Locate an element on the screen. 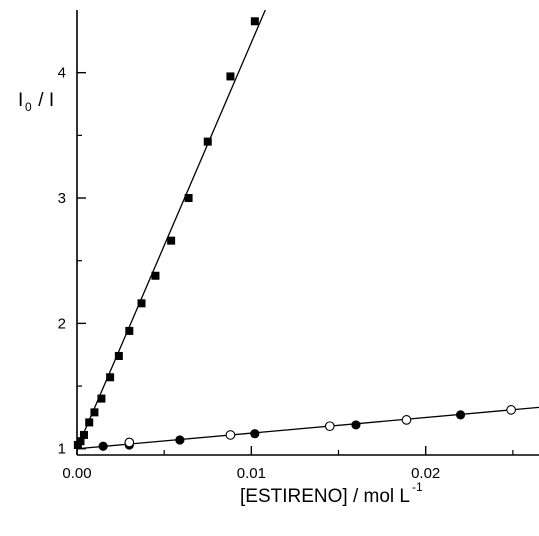  y-axis-title: I 0 / I is located at coordinates (36, 102).